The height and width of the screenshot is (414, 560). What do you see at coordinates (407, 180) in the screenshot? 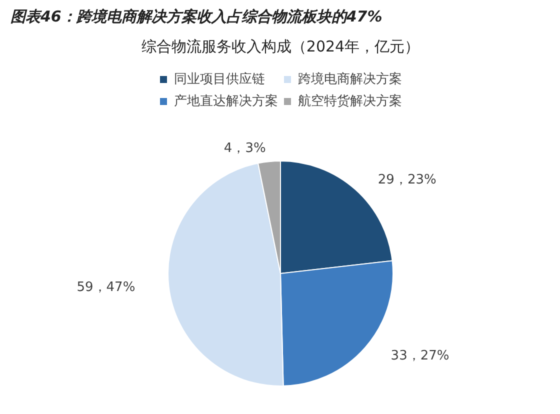
I see `data-label: 29，23%` at bounding box center [407, 180].